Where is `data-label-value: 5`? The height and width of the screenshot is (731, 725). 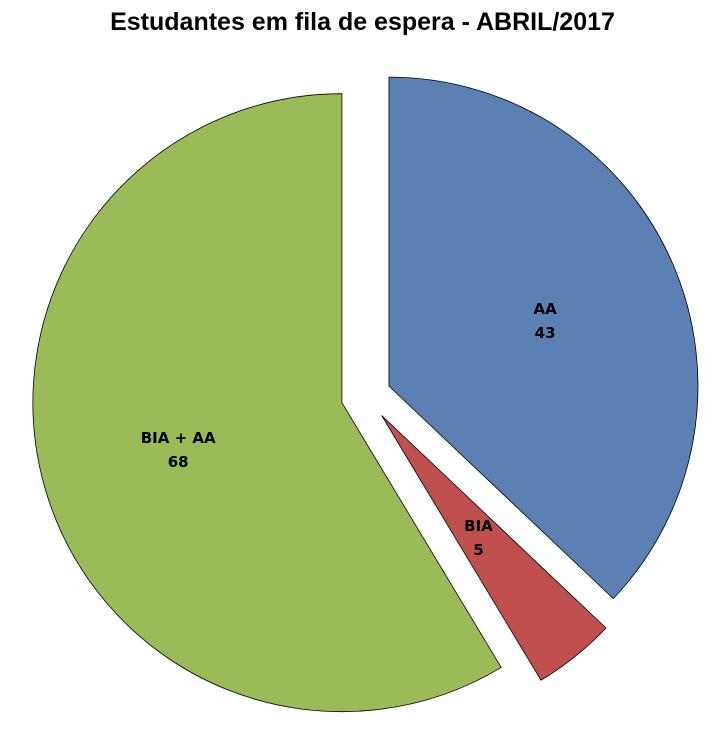 data-label-value: 5 is located at coordinates (478, 550).